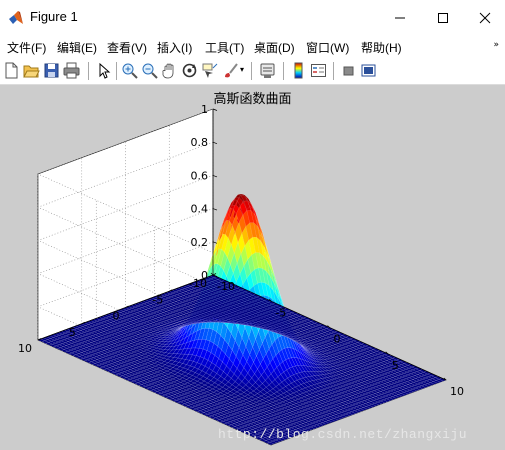 The height and width of the screenshot is (450, 505). What do you see at coordinates (337, 339) in the screenshot?
I see `x-tick-label: 0` at bounding box center [337, 339].